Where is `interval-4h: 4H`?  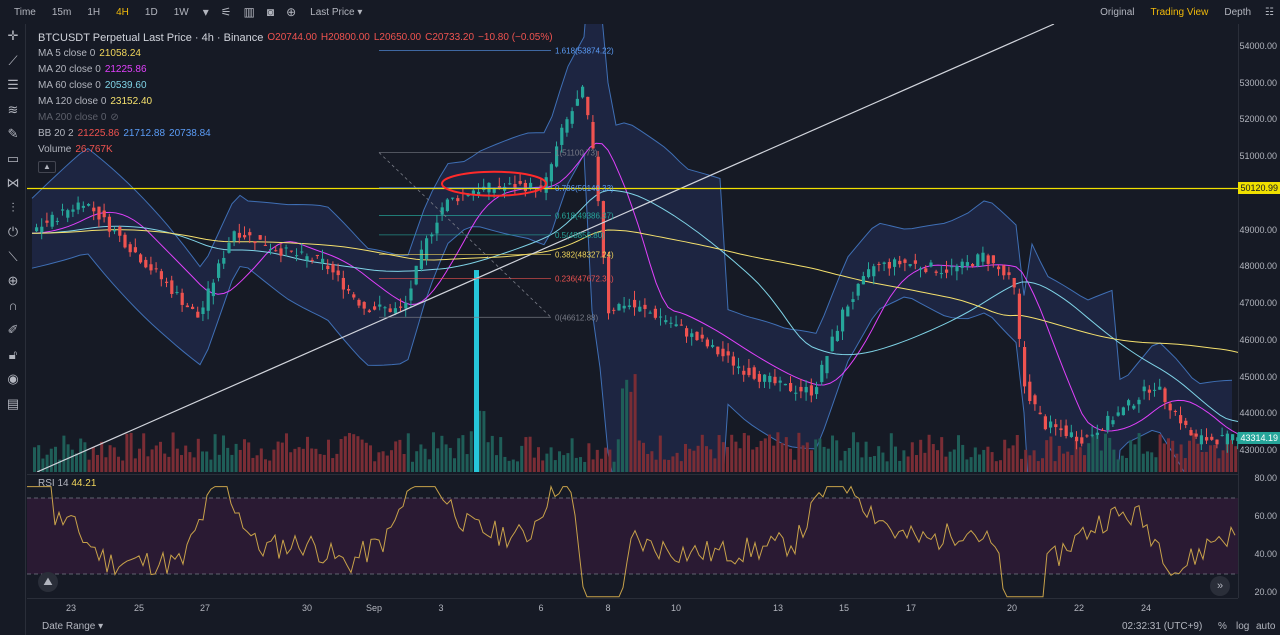
interval-4h: 4H is located at coordinates (122, 12).